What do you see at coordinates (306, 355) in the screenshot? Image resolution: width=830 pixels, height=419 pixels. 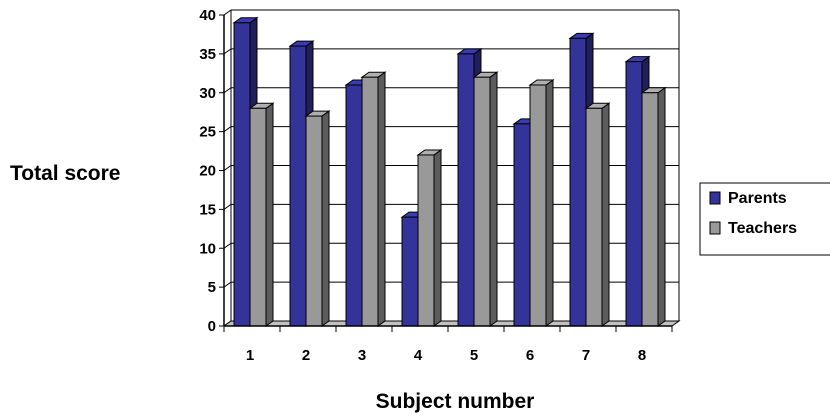 I see `x-tick-label: 2` at bounding box center [306, 355].